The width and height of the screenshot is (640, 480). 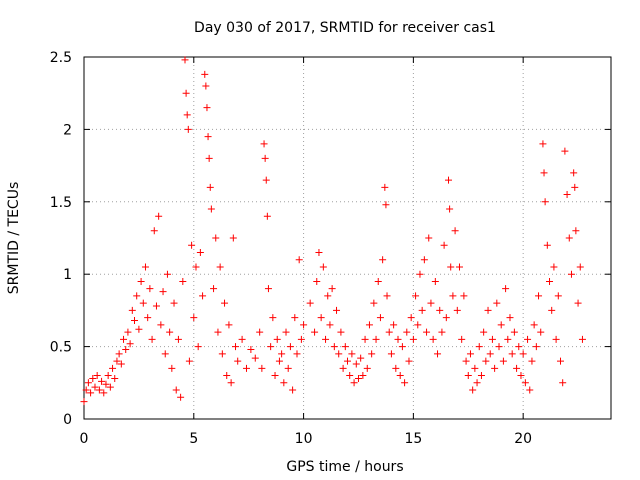 What do you see at coordinates (61, 203) in the screenshot?
I see `y-tick-label: 1.5` at bounding box center [61, 203].